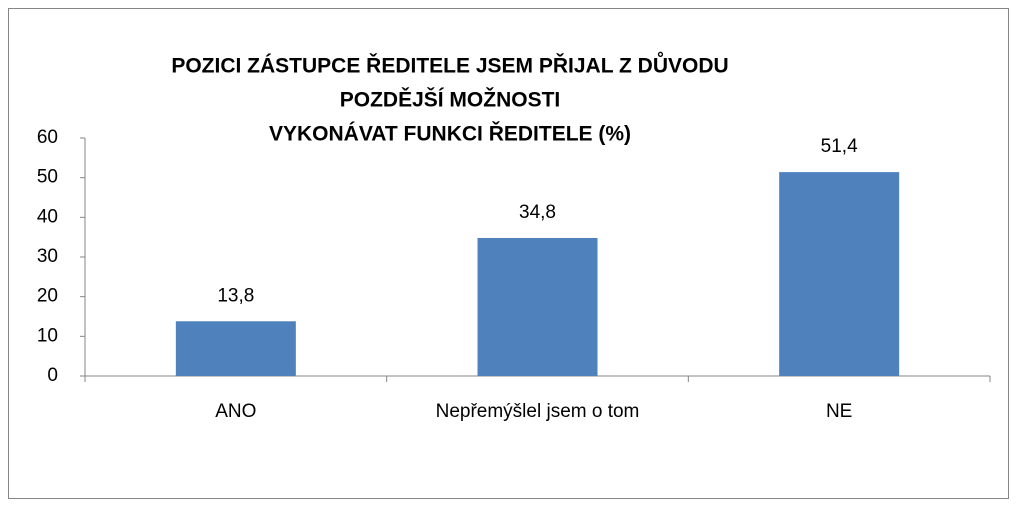  Describe the element at coordinates (538, 411) in the screenshot. I see `x-tick-label: Nepřemýšlel jsem o tom` at that location.